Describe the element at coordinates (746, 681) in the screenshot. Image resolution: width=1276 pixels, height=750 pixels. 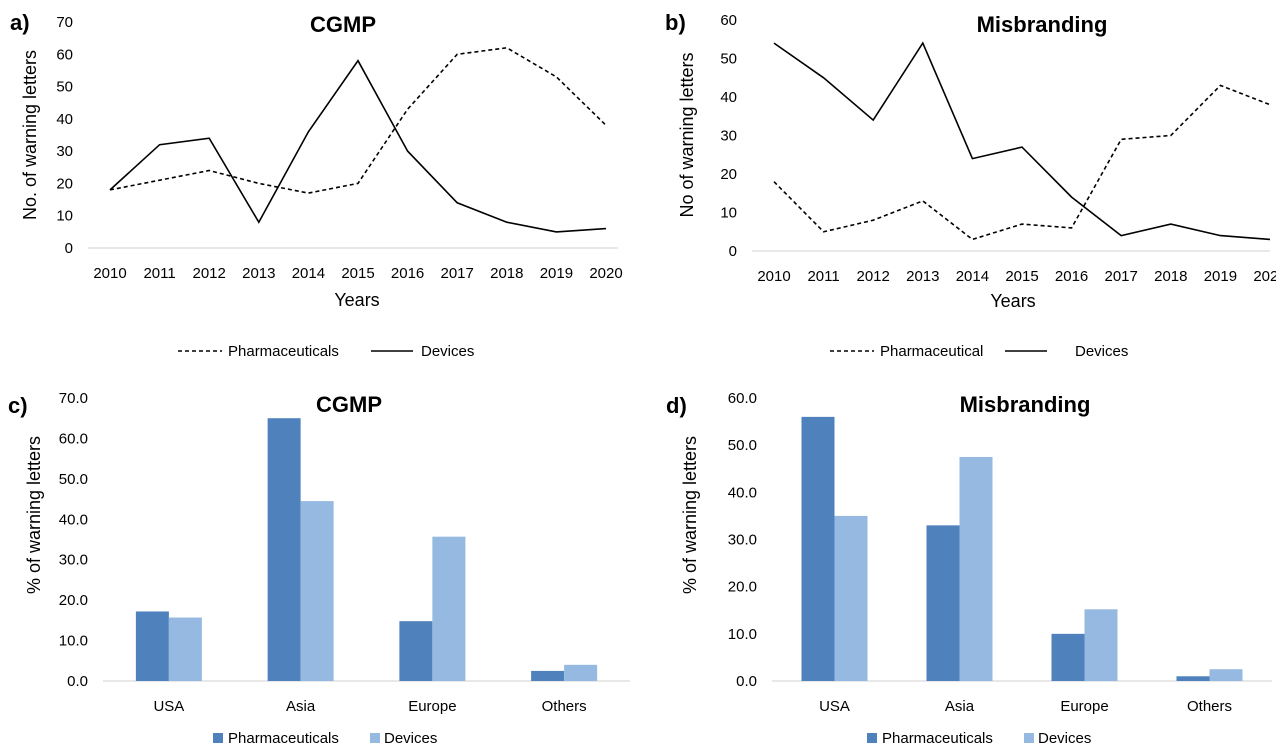
I see `y-tick-label: 0.0` at that location.